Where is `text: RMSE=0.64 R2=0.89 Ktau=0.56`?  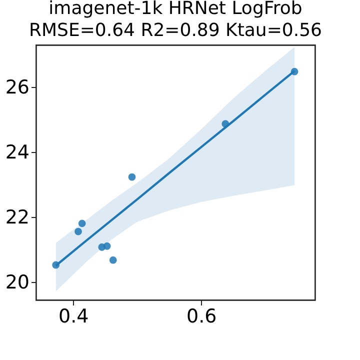
text: RMSE=0.64 R2=0.89 Ktau=0.56 is located at coordinates (175, 30).